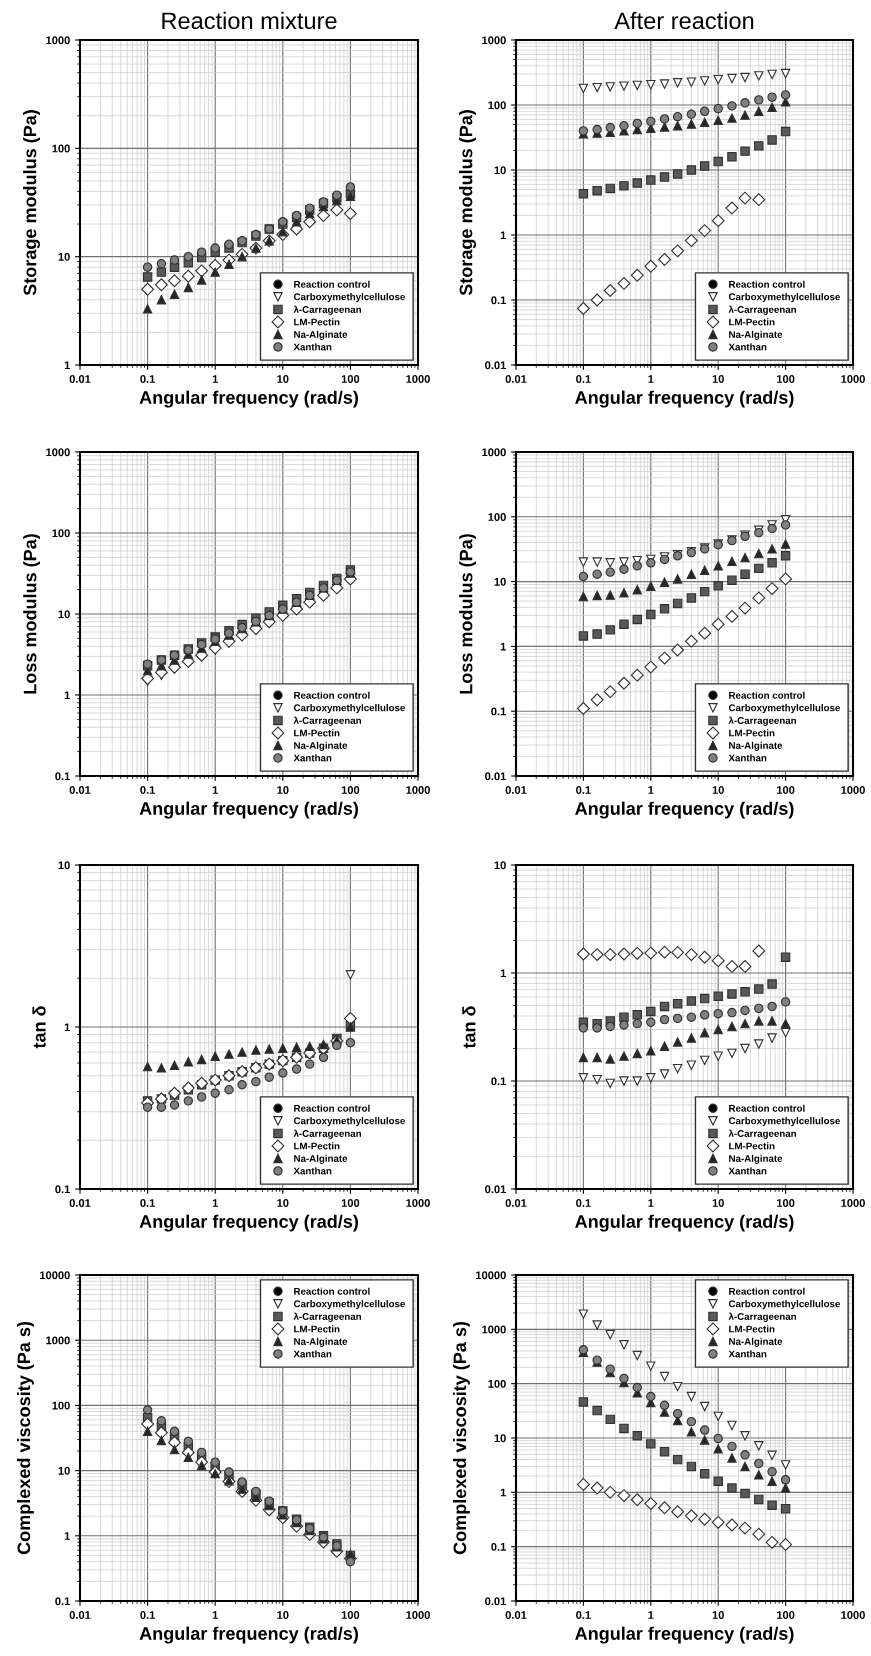 The height and width of the screenshot is (1656, 871). Describe the element at coordinates (491, 1275) in the screenshot. I see `y-tick-label: 10000` at that location.